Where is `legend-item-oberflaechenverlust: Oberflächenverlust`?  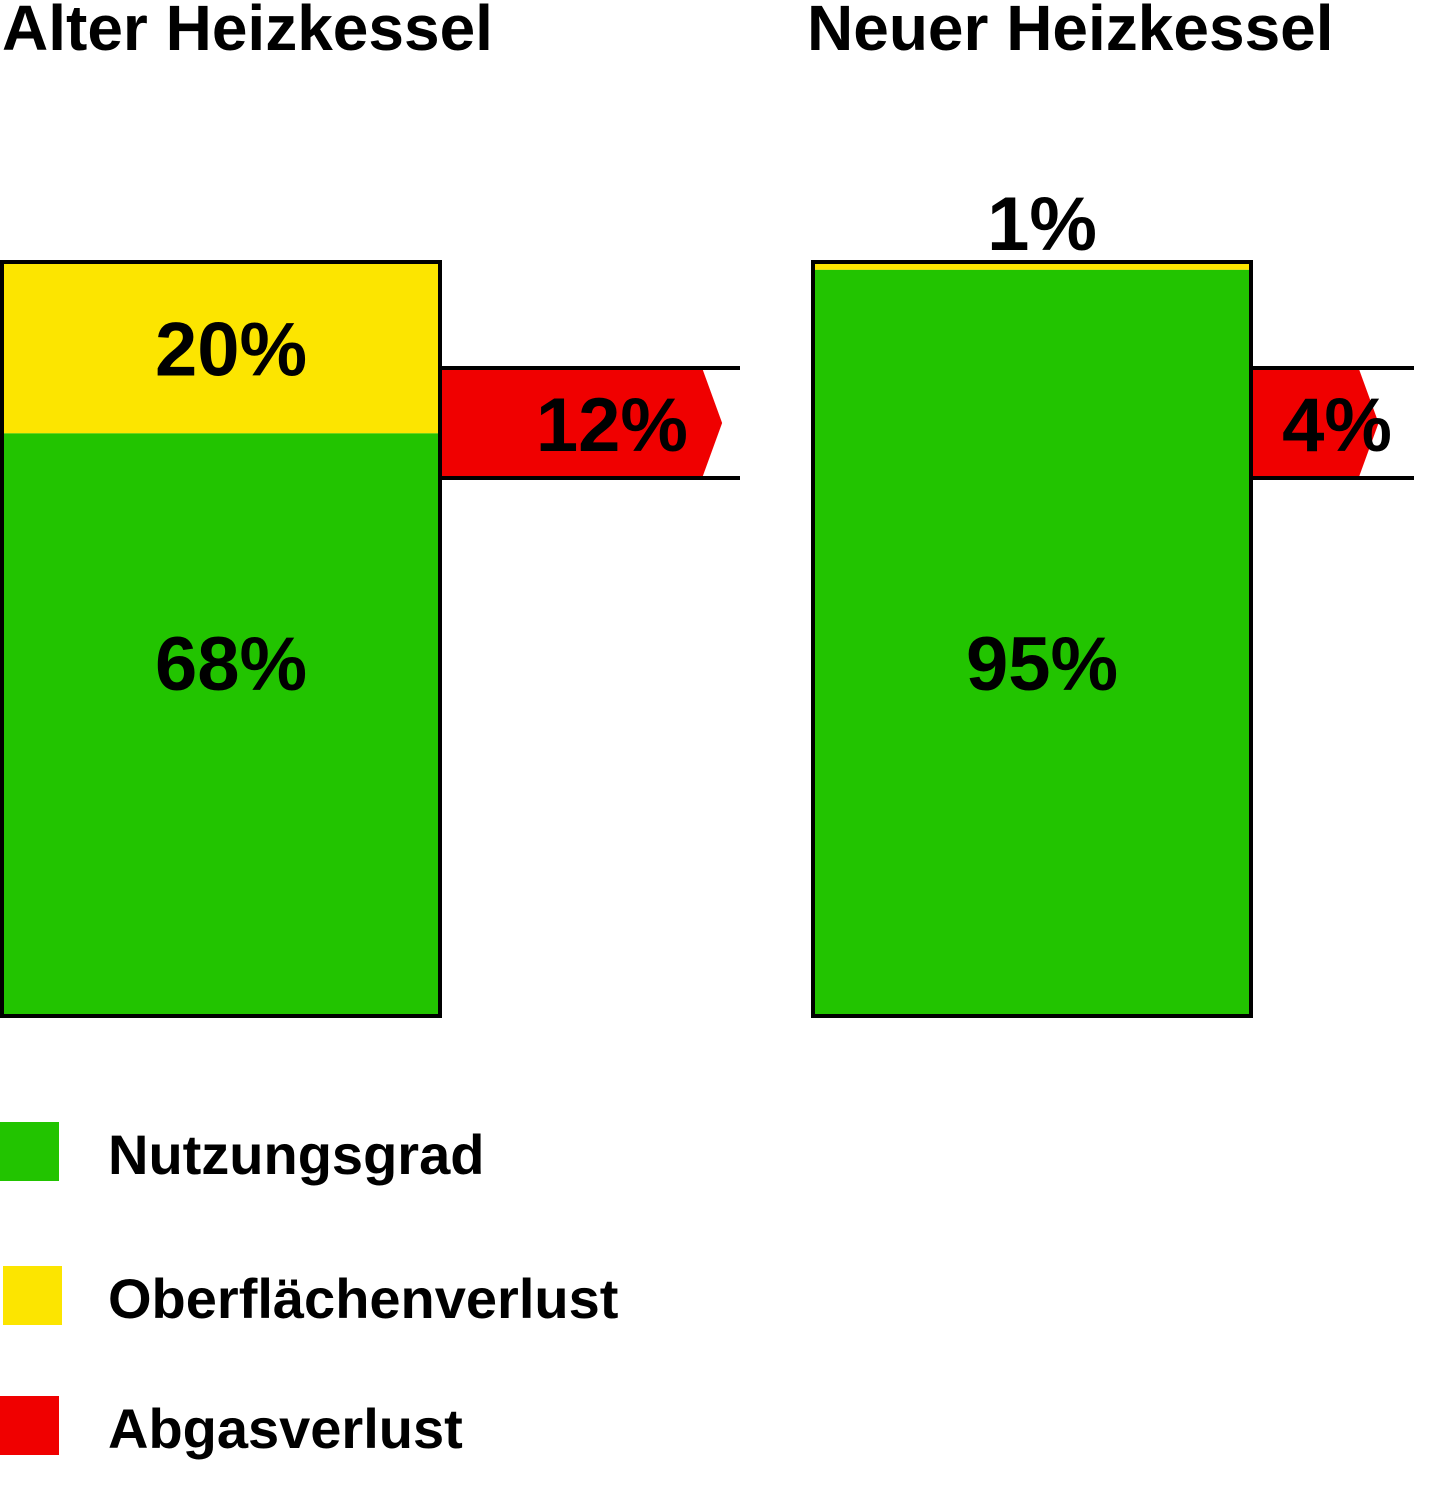 legend-item-oberflaechenverlust: Oberflächenverlust is located at coordinates (310, 1298).